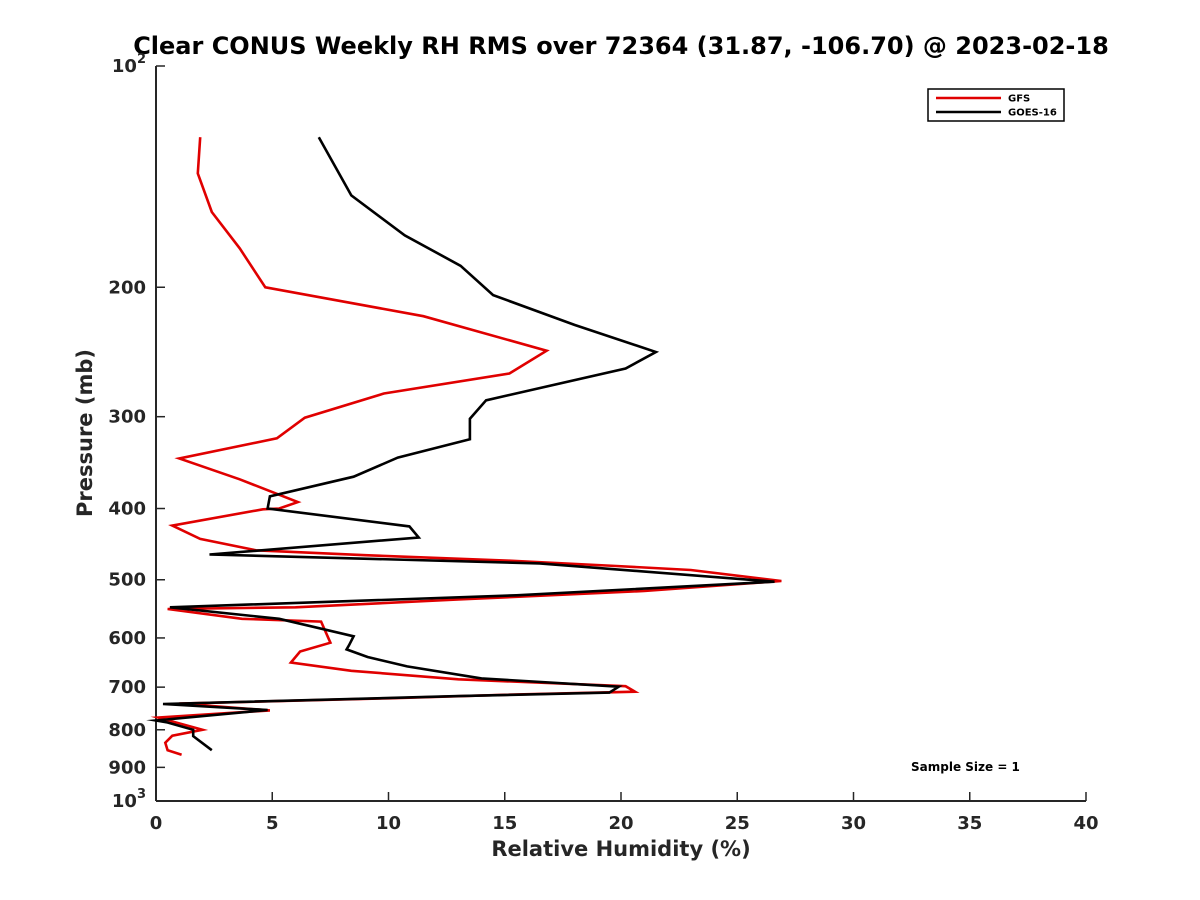  What do you see at coordinates (504, 823) in the screenshot?
I see `x-tick-label: 15` at bounding box center [504, 823].